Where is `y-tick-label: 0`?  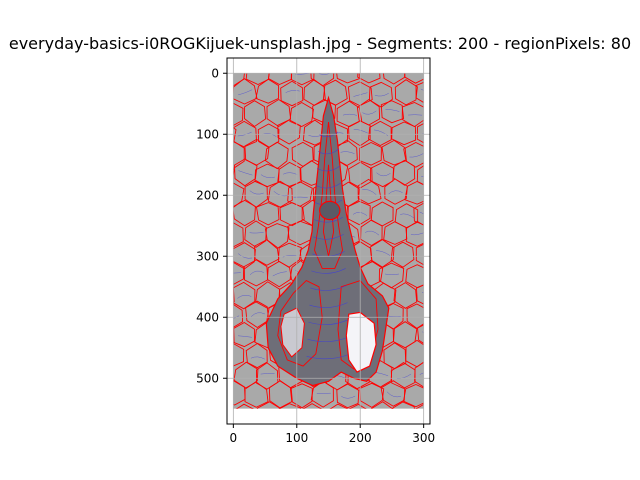 y-tick-label: 0 is located at coordinates (215, 73).